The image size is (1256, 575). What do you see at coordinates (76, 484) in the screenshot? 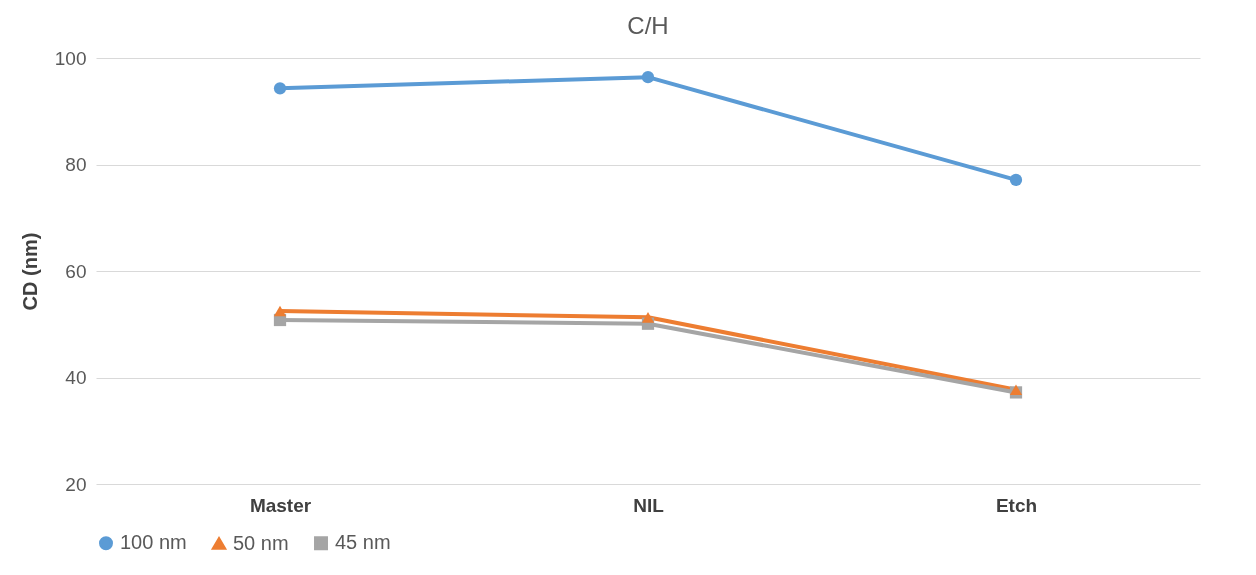
I see `y-tick-label: 20` at bounding box center [76, 484].